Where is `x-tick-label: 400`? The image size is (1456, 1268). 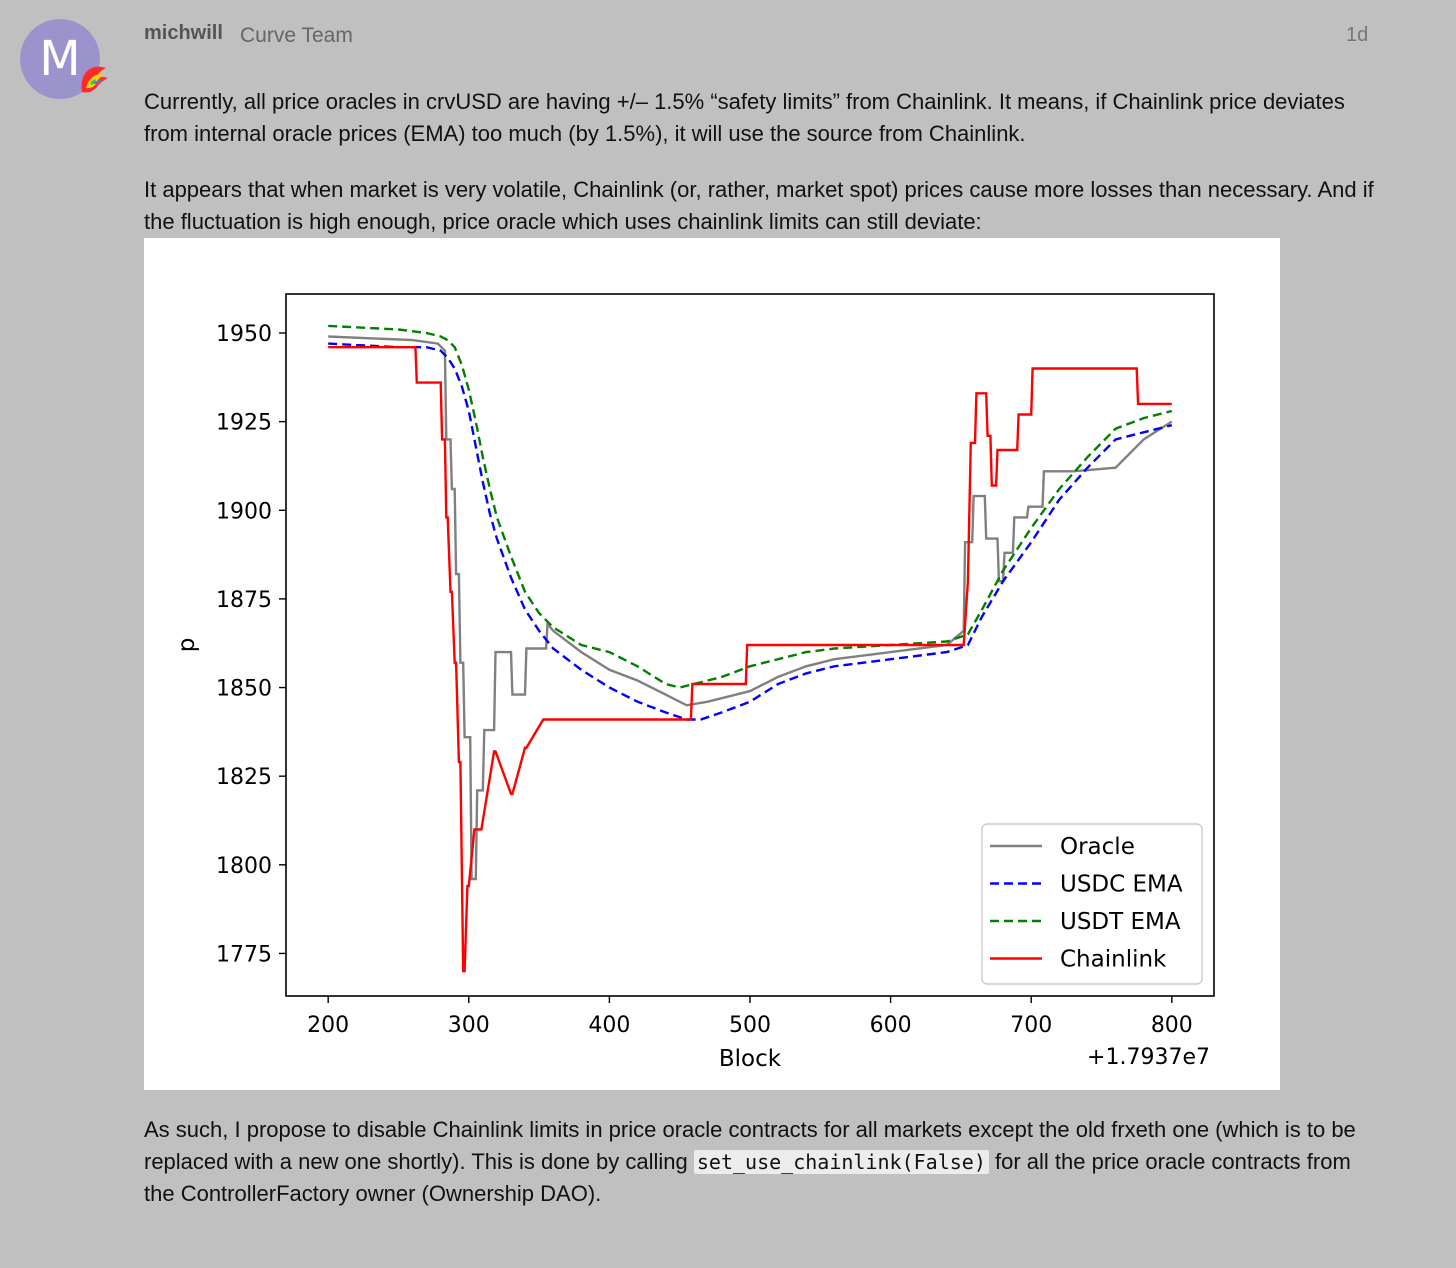
x-tick-label: 400 is located at coordinates (609, 1025).